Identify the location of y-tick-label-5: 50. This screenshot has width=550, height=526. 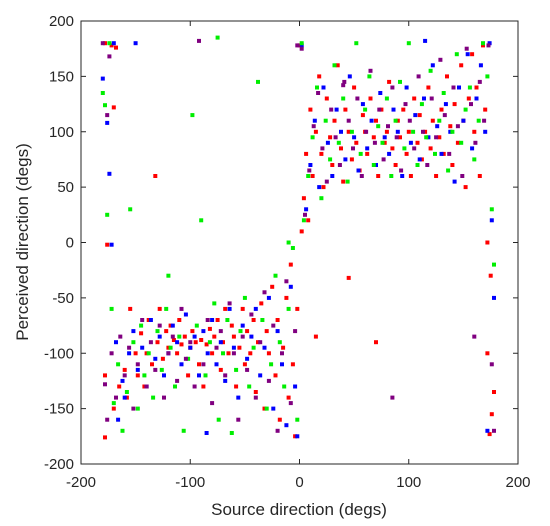
(65, 187).